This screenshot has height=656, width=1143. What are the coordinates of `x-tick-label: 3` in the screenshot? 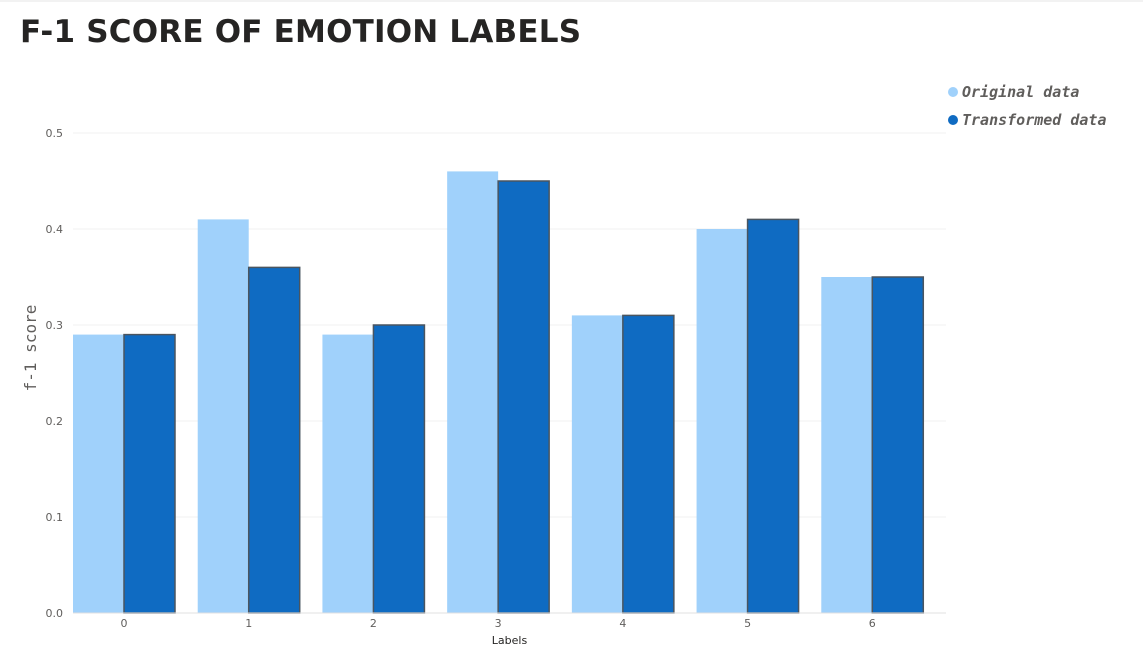 It's located at (498, 623).